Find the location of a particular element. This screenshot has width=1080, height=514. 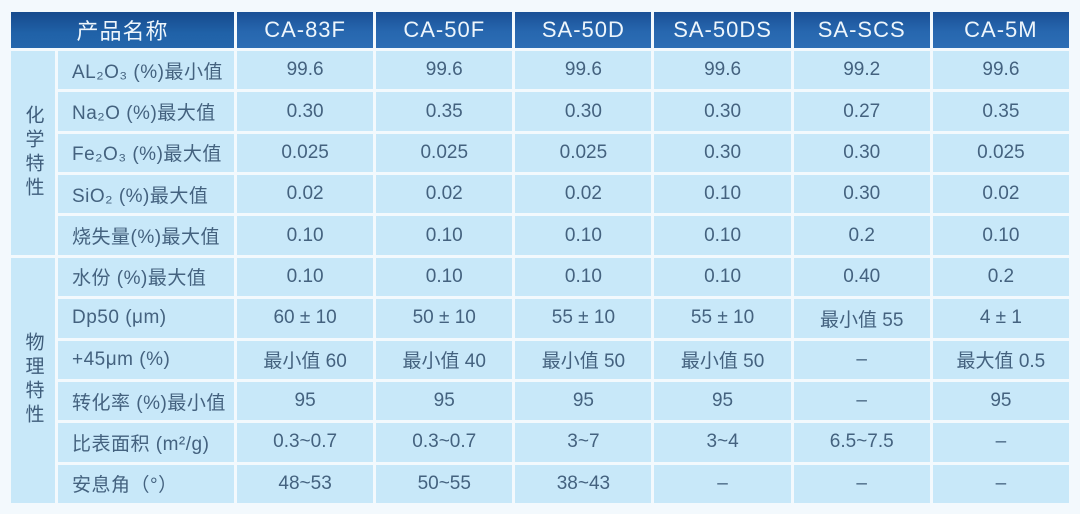

data-cell: 50 ± 10 is located at coordinates (444, 318).